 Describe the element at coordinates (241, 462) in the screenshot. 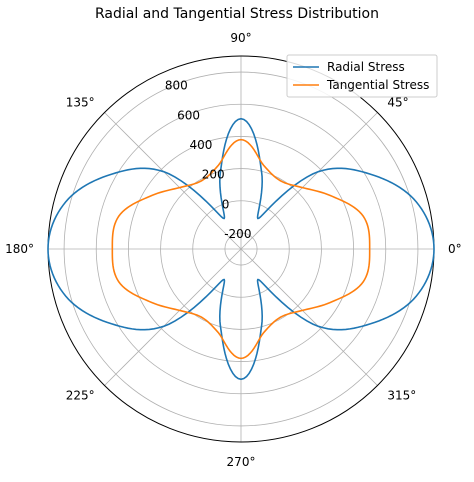

I see `angle-tick-label: 270°` at that location.